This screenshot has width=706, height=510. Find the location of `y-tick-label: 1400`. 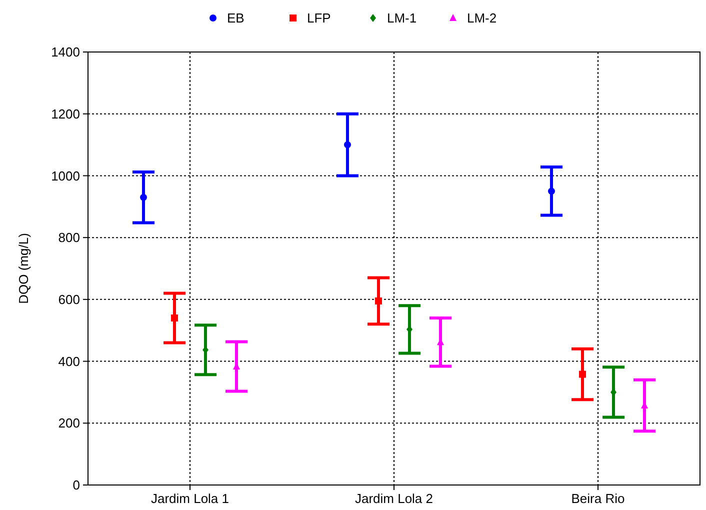

y-tick-label: 1400 is located at coordinates (65, 52).